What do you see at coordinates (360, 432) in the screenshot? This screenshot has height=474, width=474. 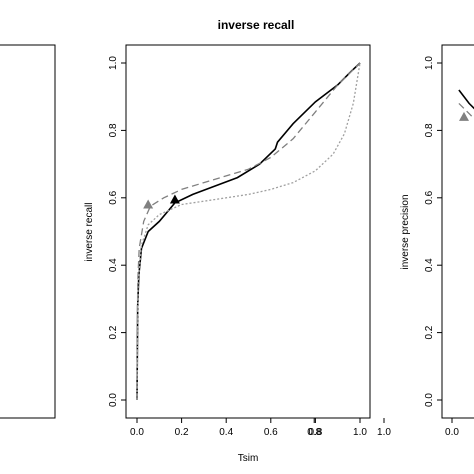 I see `panel-1-x-tick-label-5: 1.0` at bounding box center [360, 432].